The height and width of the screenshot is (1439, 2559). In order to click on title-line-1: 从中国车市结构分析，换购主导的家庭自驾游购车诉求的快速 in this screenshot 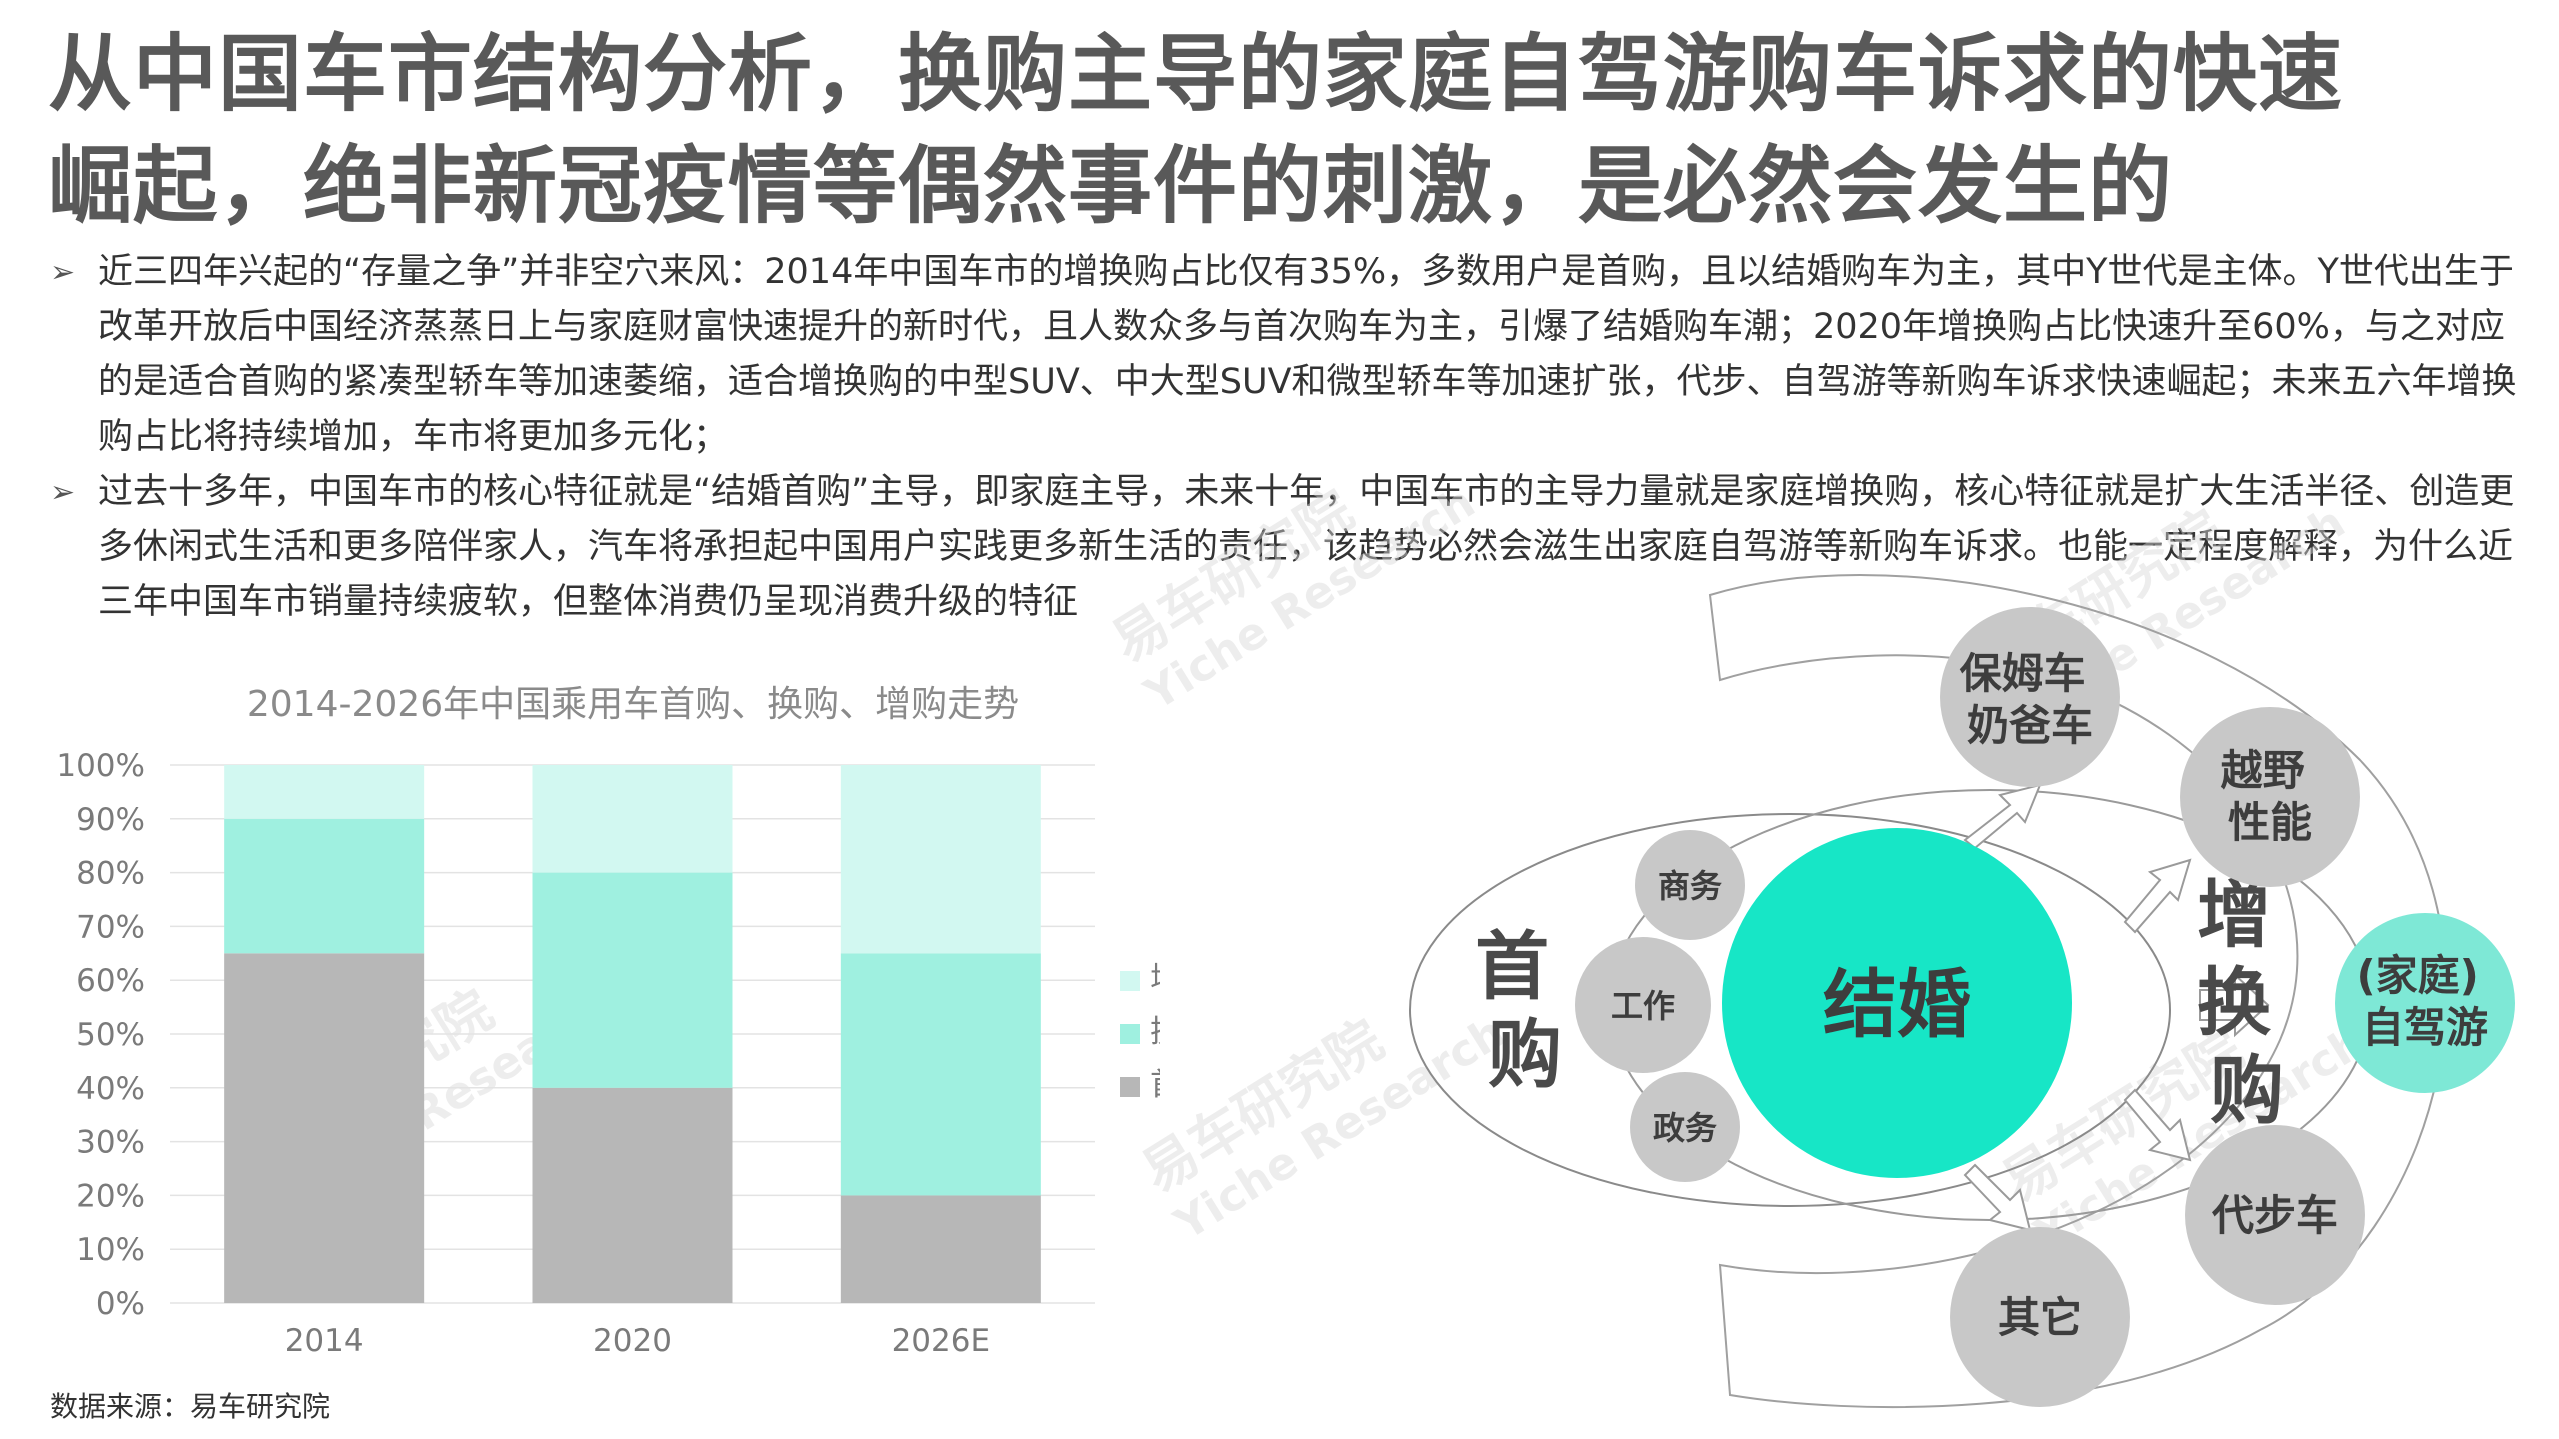, I will do `click(1196, 74)`.